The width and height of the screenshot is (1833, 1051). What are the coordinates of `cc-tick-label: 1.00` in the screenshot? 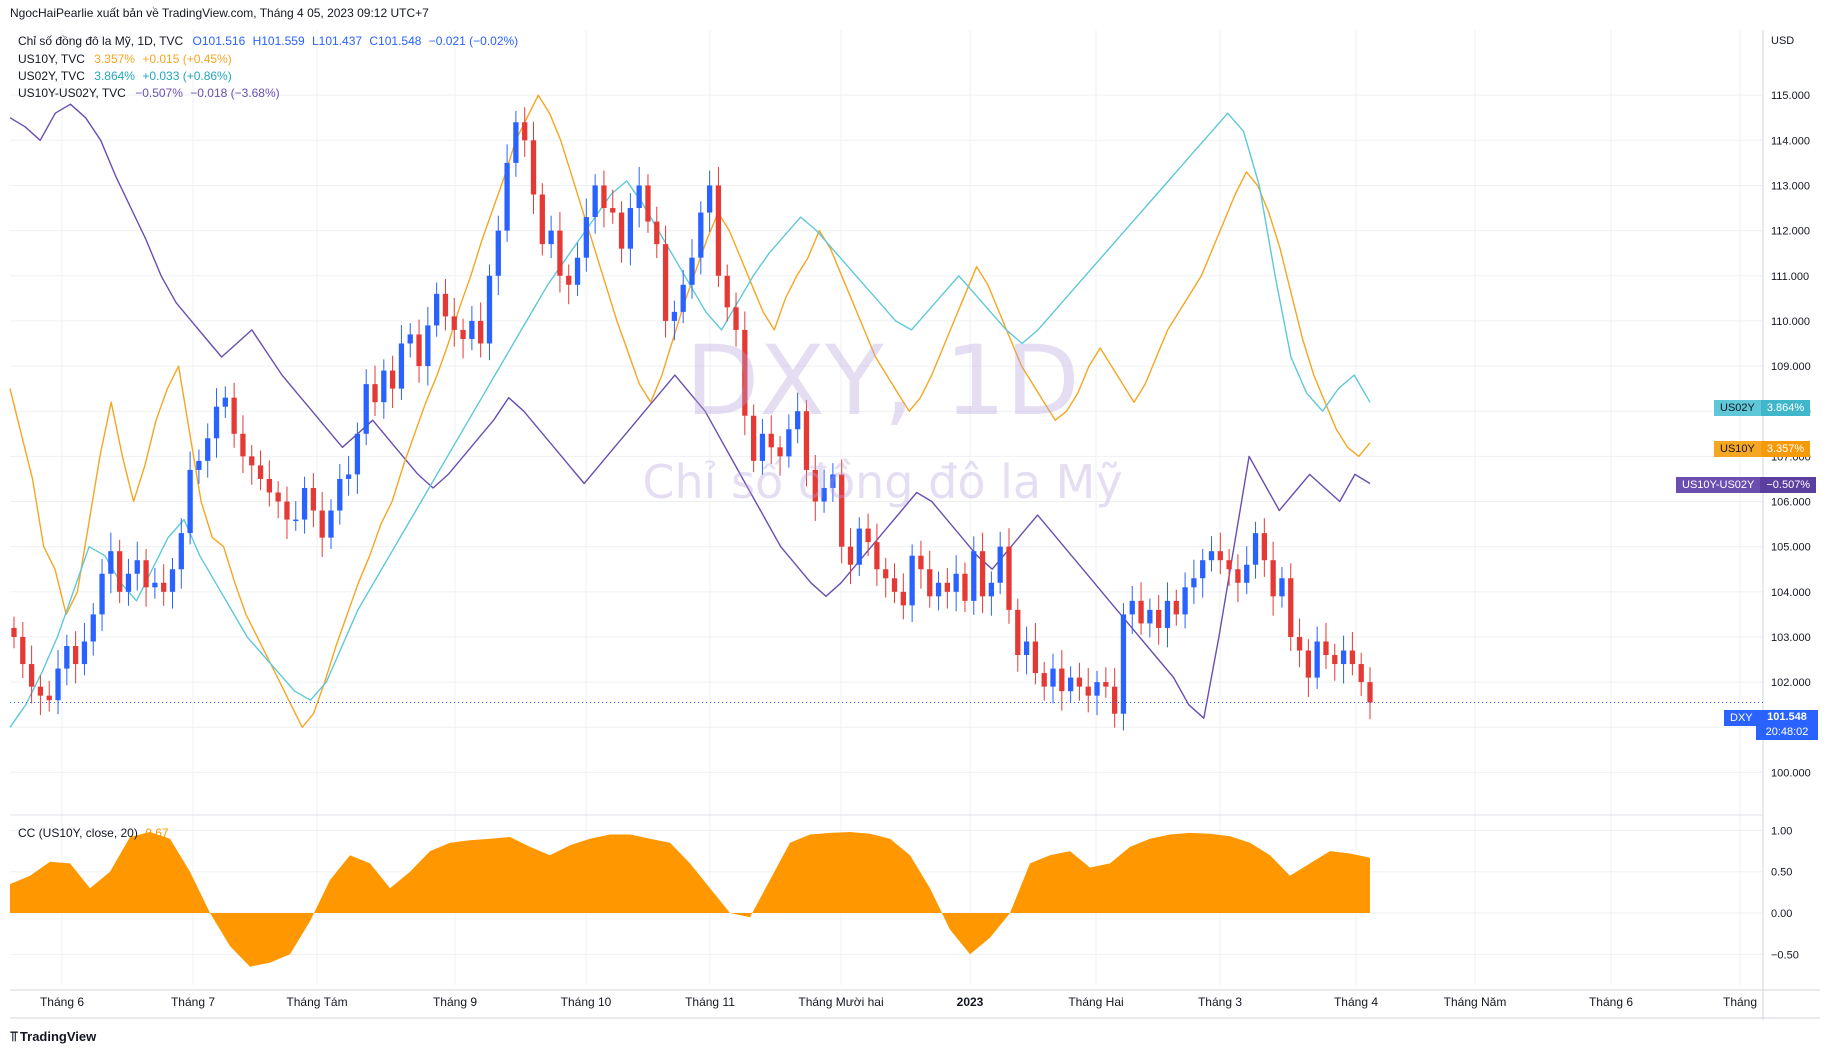 It's located at (1781, 831).